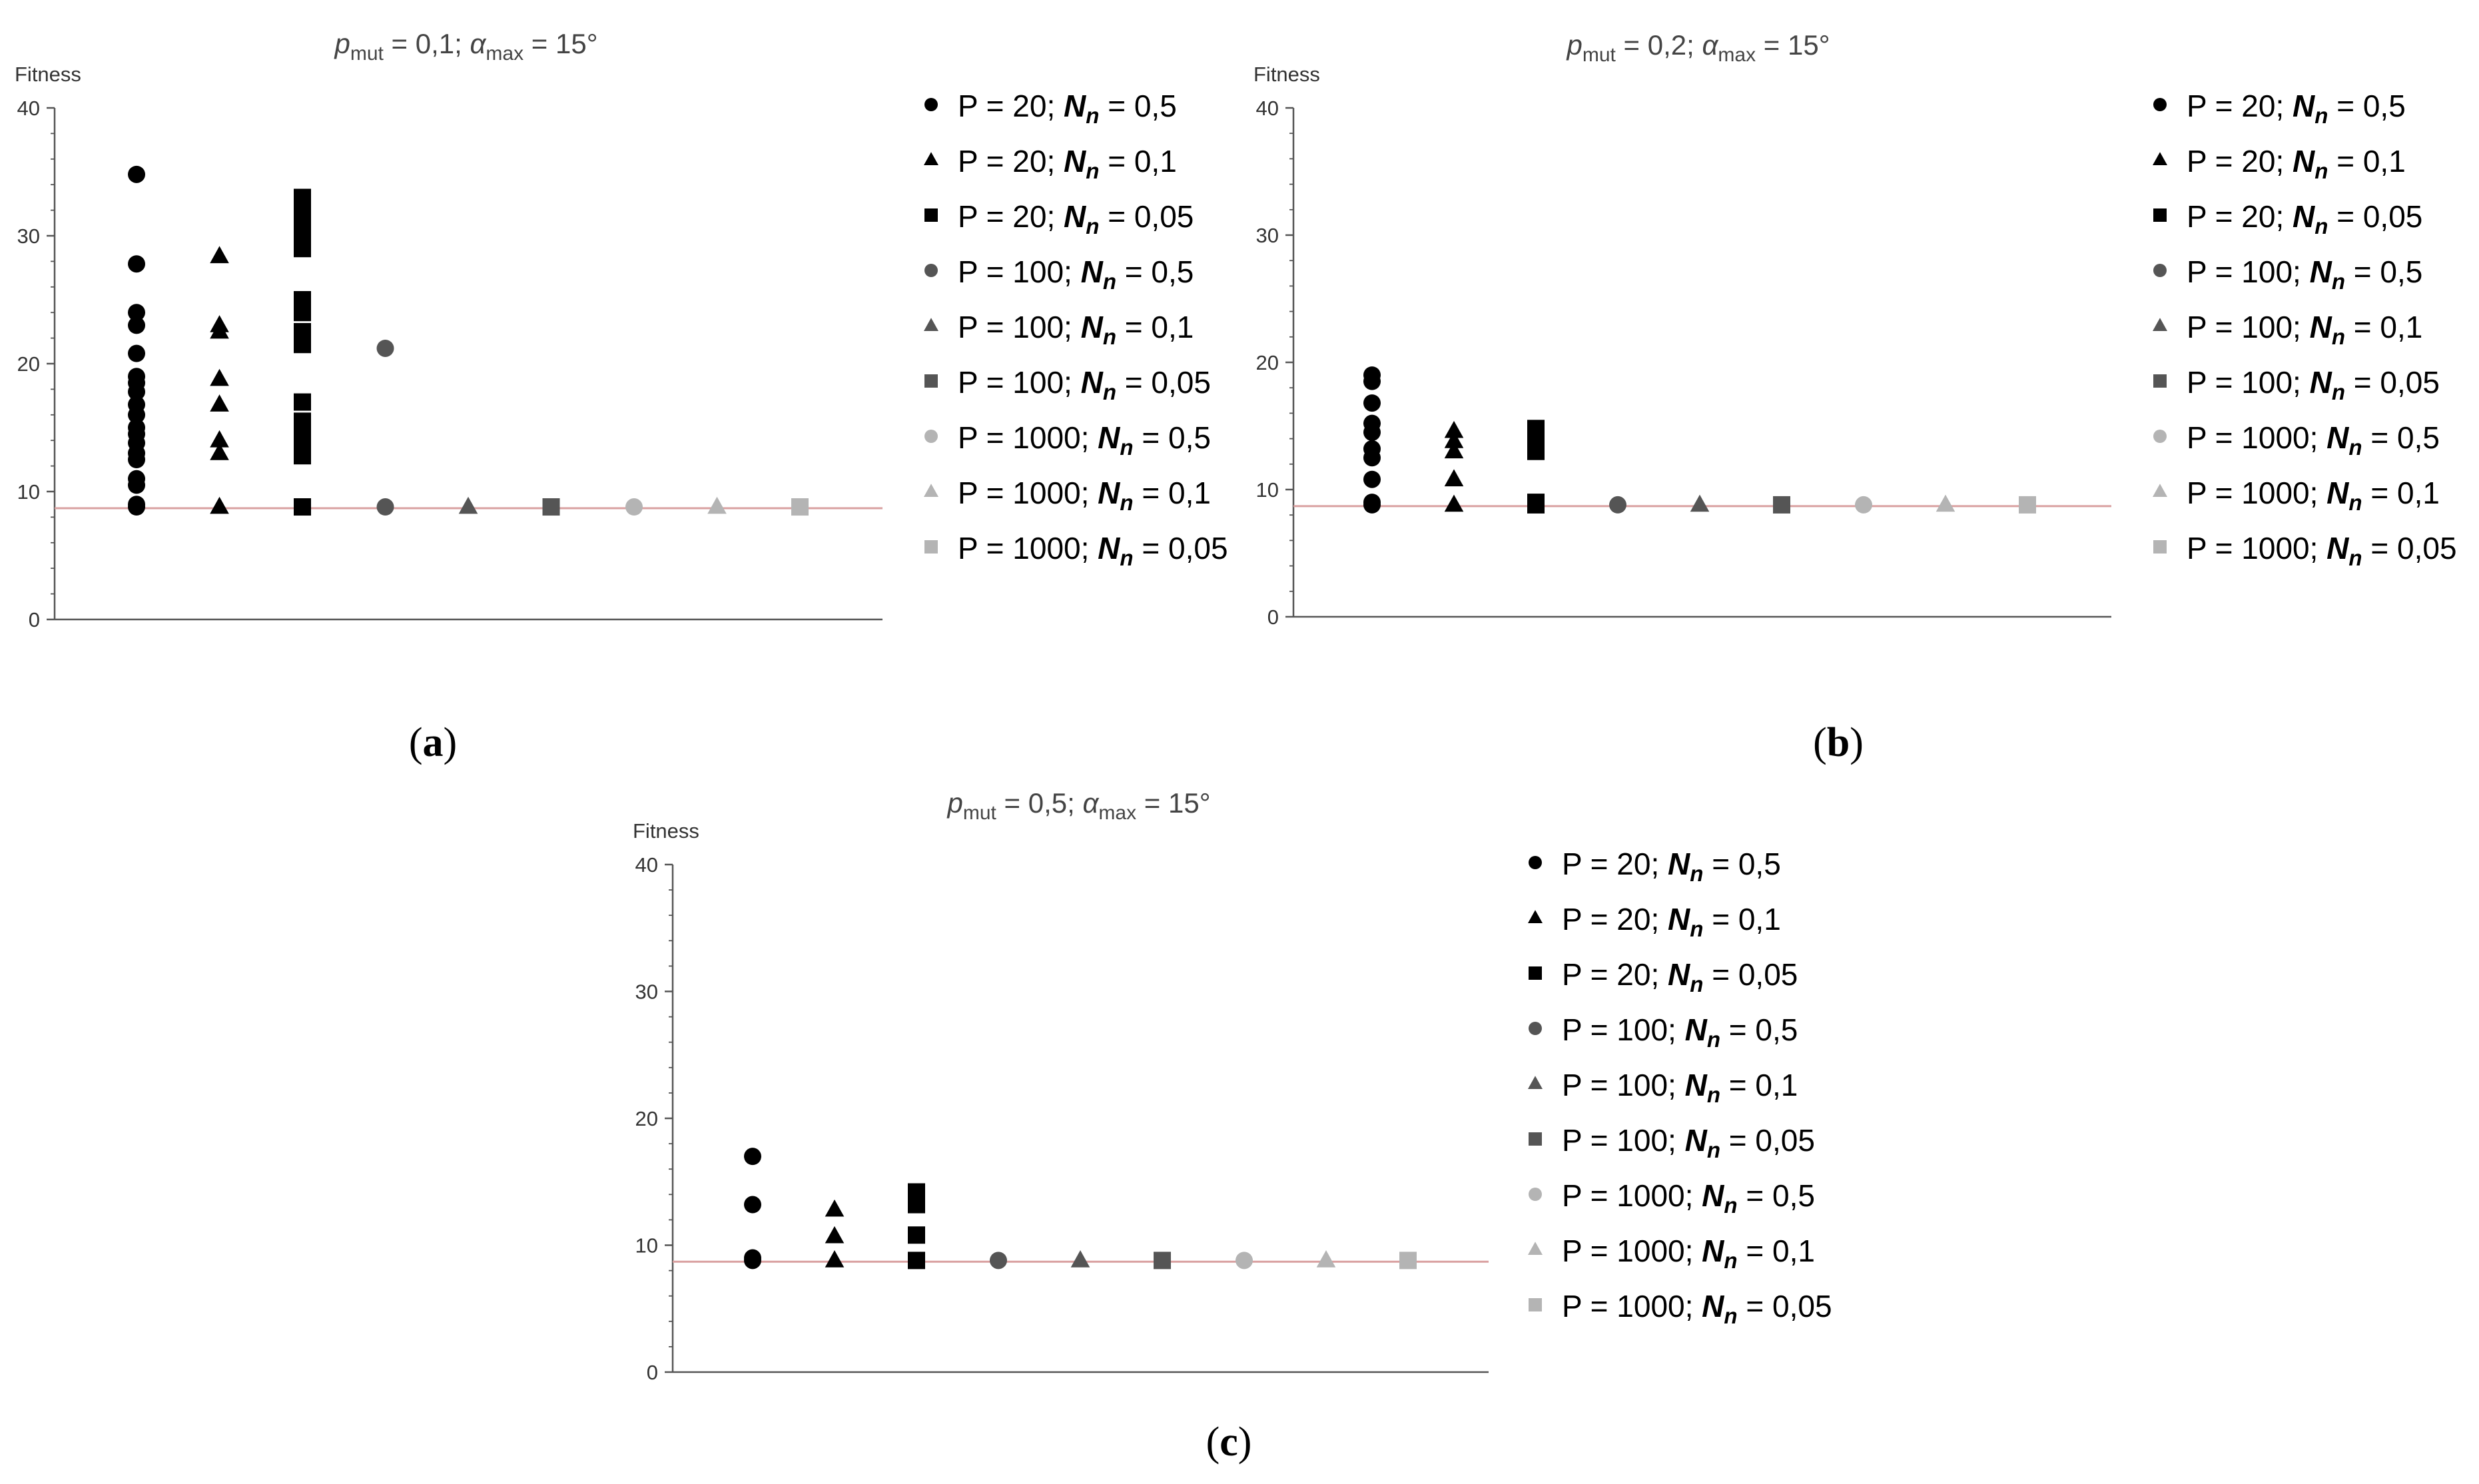 The height and width of the screenshot is (1484, 2479). I want to click on y-tick-label: 40, so click(646, 865).